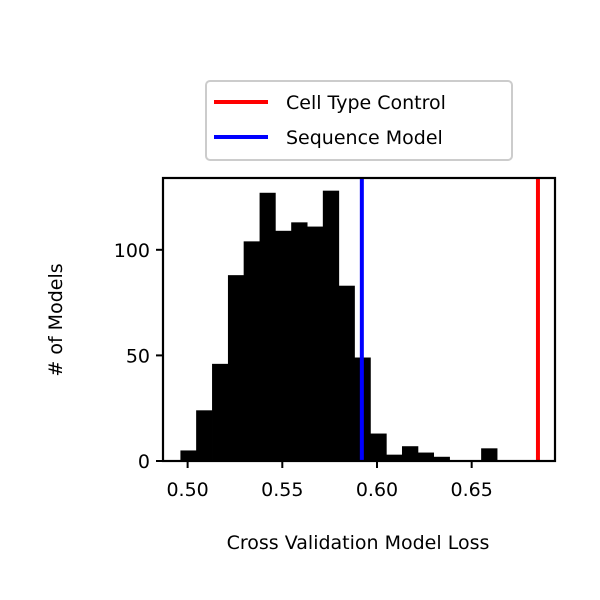 The height and width of the screenshot is (600, 600). What do you see at coordinates (56, 319) in the screenshot?
I see `y-axis-label: # of Models` at bounding box center [56, 319].